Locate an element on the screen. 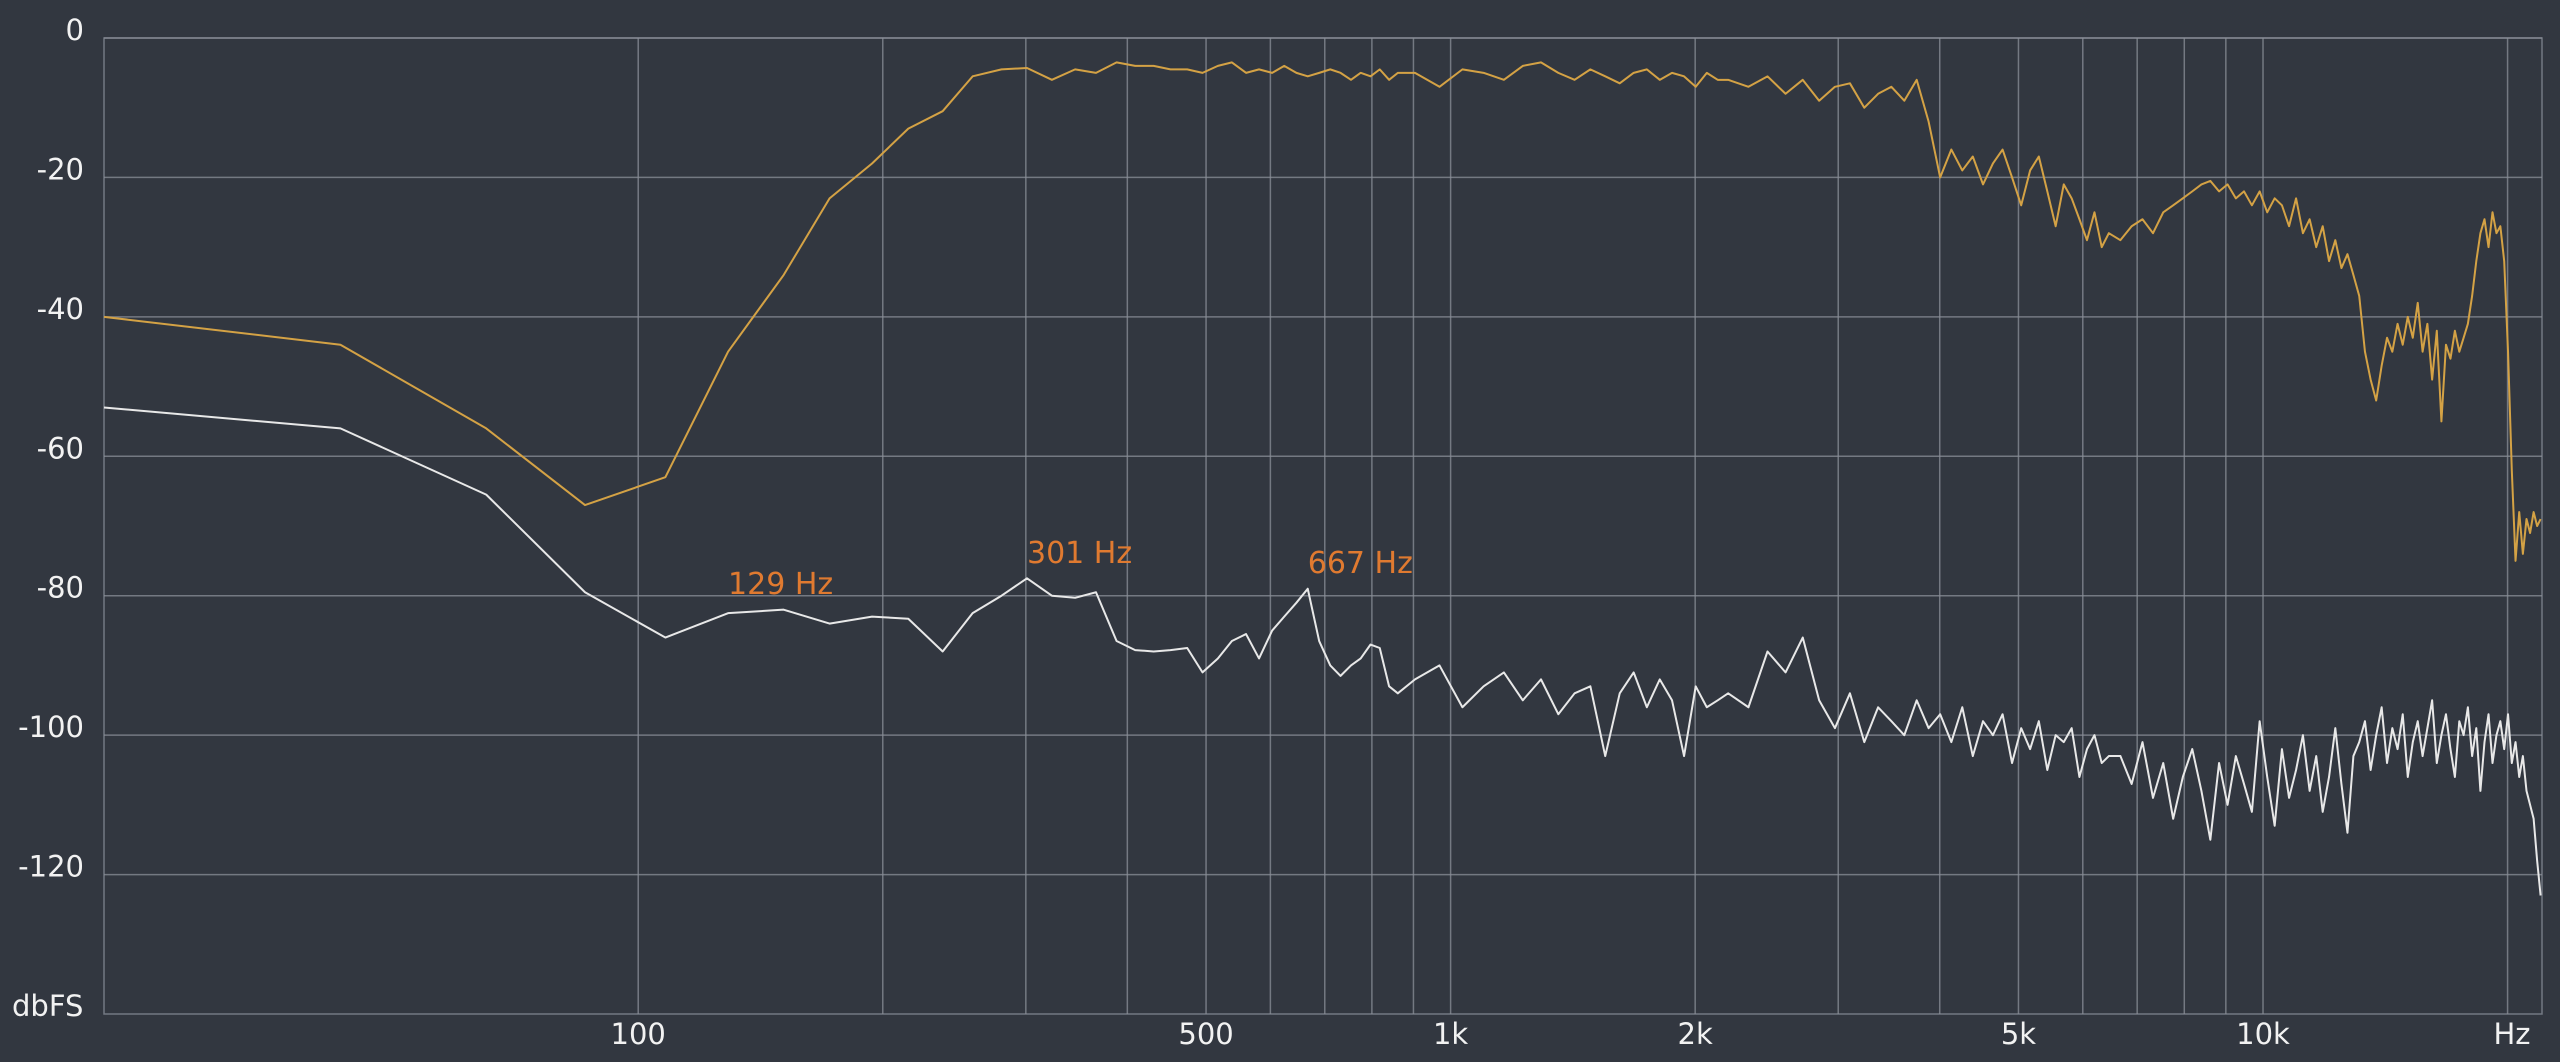 The image size is (2560, 1062). y-tick-label: -120 is located at coordinates (51, 867).